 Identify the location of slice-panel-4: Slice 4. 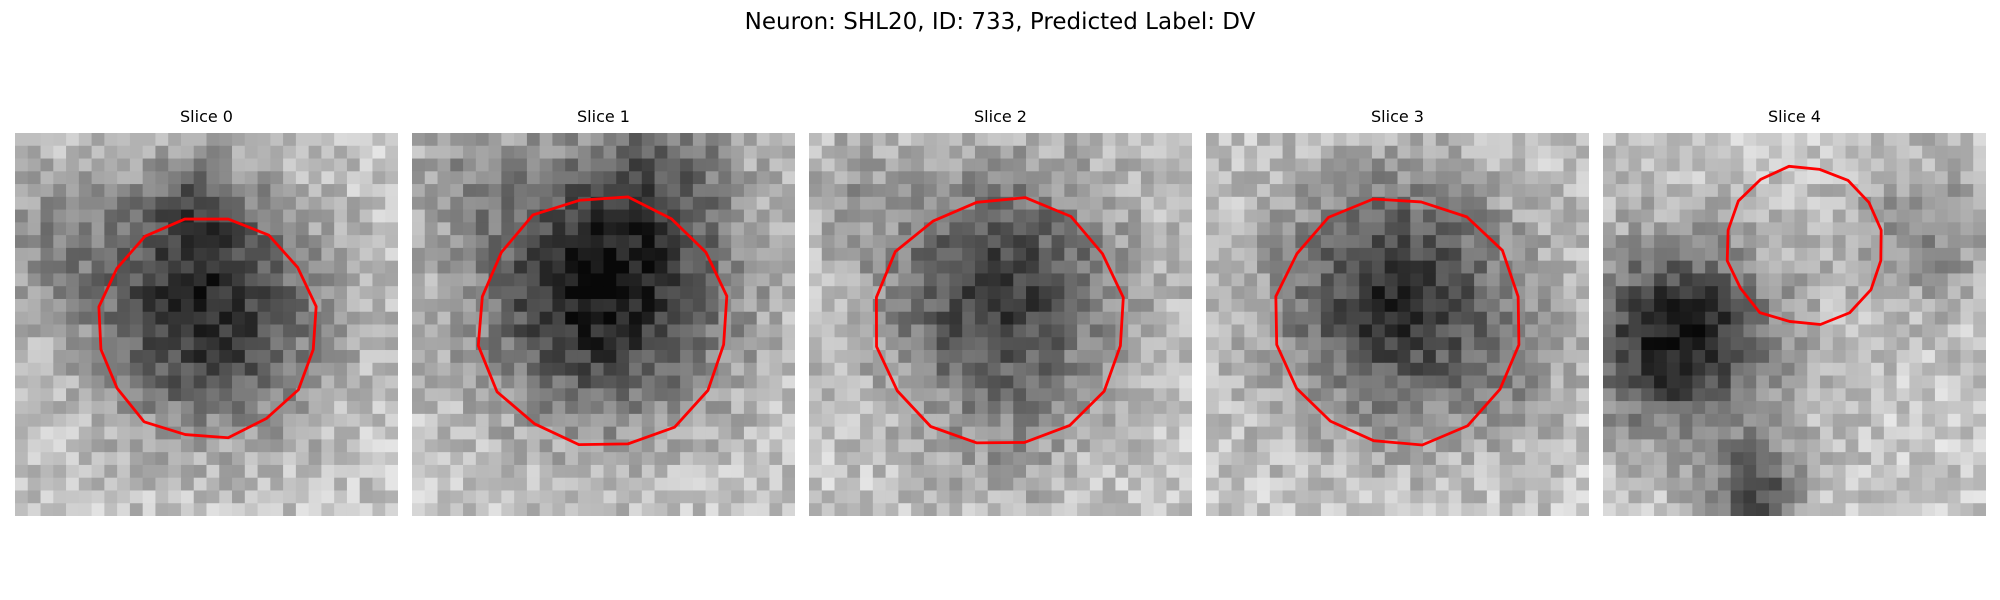
(1794, 314).